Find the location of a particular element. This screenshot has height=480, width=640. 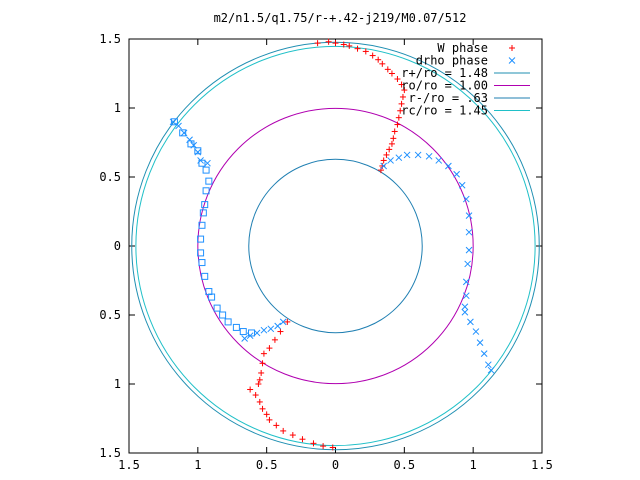

legend-entry-label: r+/ro = 1.48 is located at coordinates (444, 73).